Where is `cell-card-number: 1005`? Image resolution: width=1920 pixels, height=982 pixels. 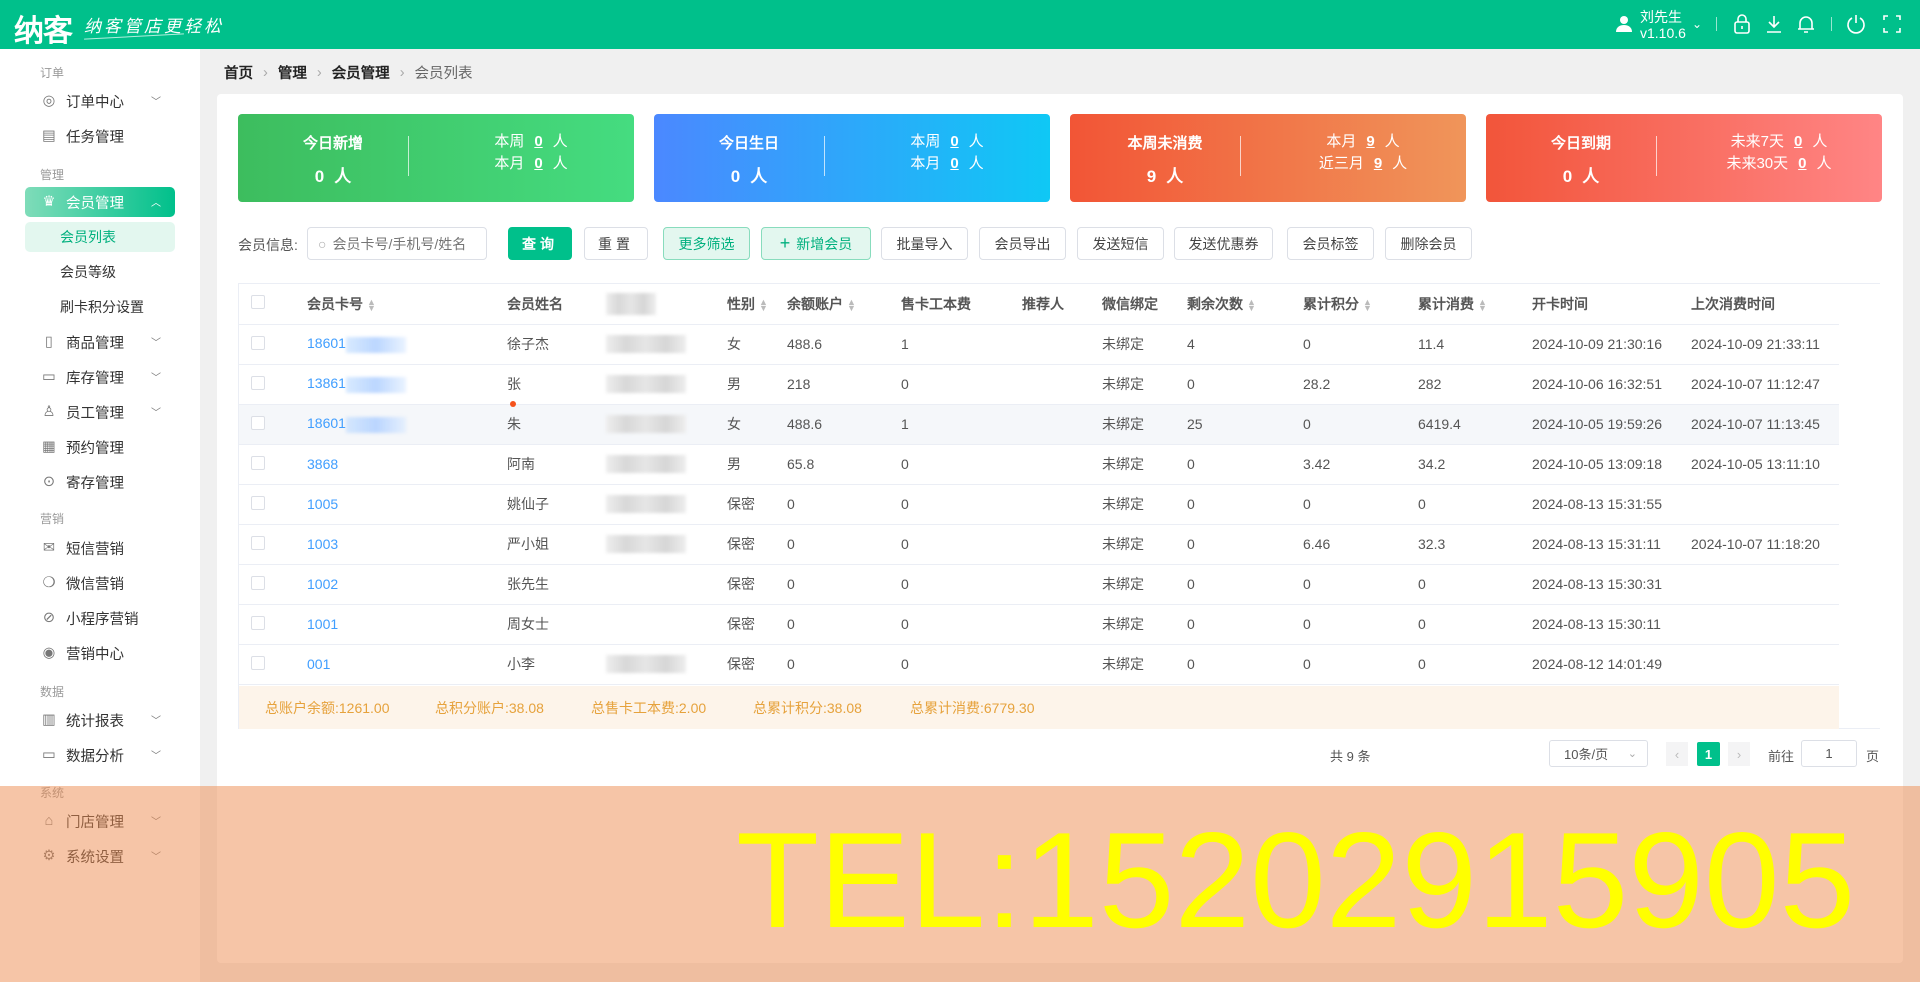 cell-card-number: 1005 is located at coordinates (395, 504).